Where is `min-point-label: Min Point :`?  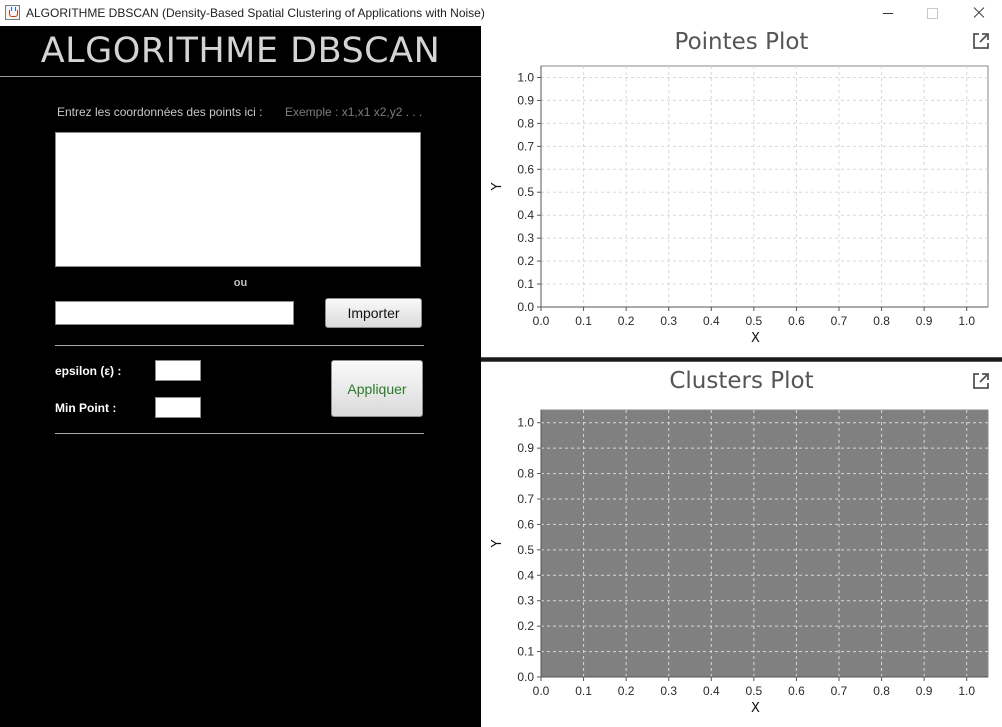 min-point-label: Min Point : is located at coordinates (86, 408).